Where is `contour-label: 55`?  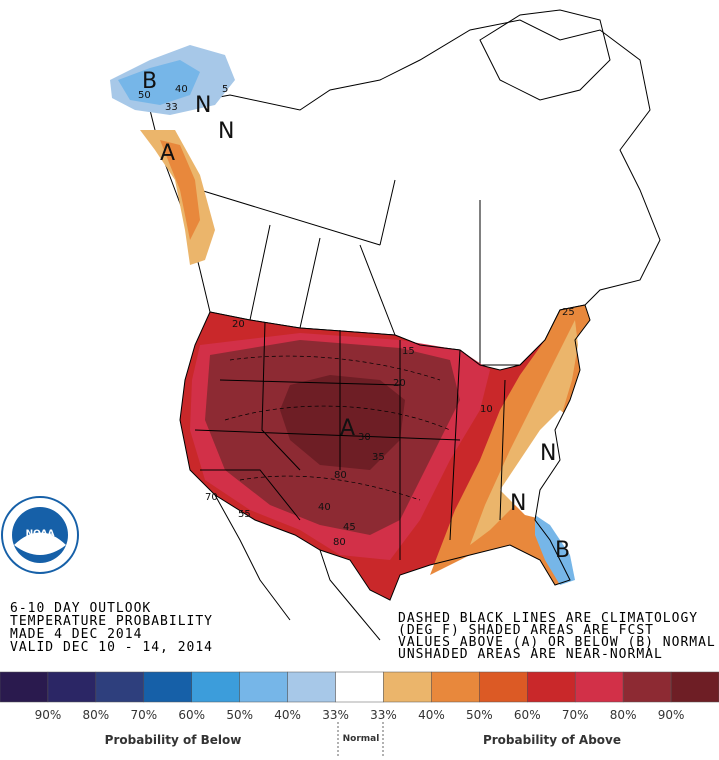
contour-label: 55 is located at coordinates (244, 514).